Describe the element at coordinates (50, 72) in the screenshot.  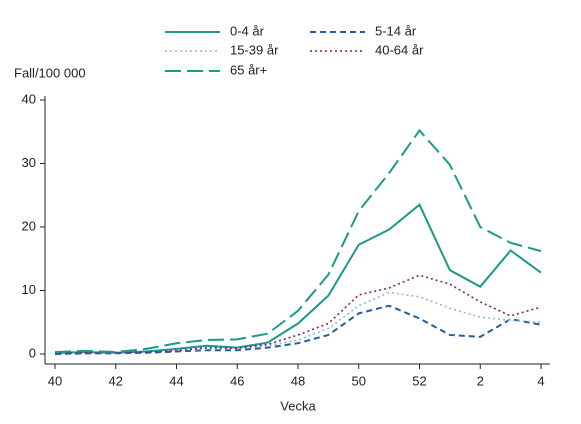
I see `y-axis-label: Fall/100 000` at that location.